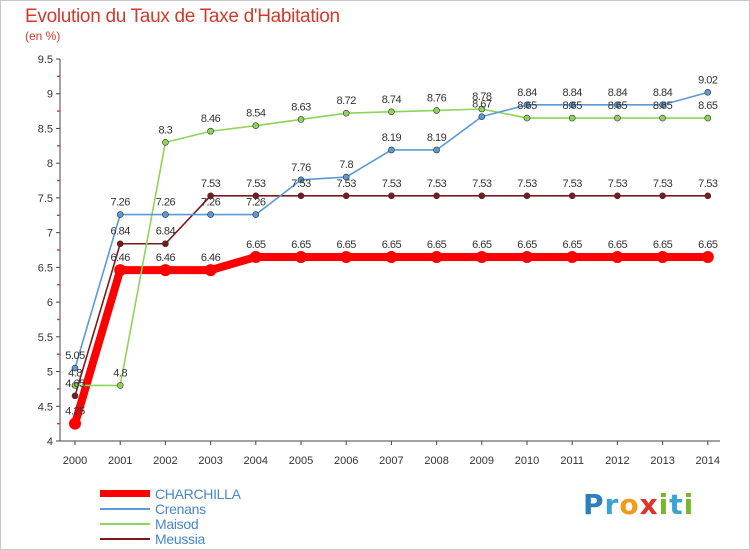 This screenshot has width=750, height=550. I want to click on x-tick-label: 2014, so click(708, 461).